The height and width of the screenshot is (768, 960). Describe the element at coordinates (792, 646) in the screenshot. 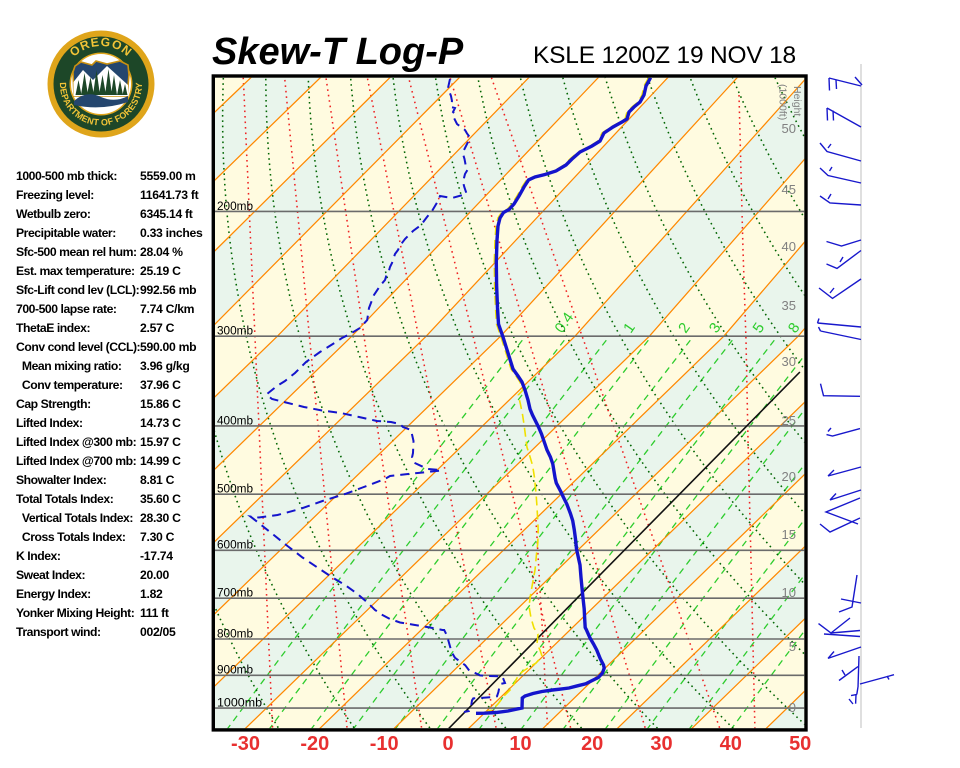

I see `svg-text: 5` at that location.